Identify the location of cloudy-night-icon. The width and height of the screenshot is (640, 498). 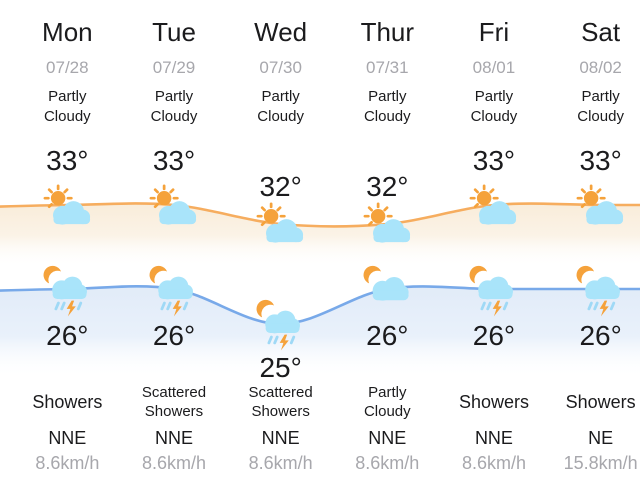
(387, 291).